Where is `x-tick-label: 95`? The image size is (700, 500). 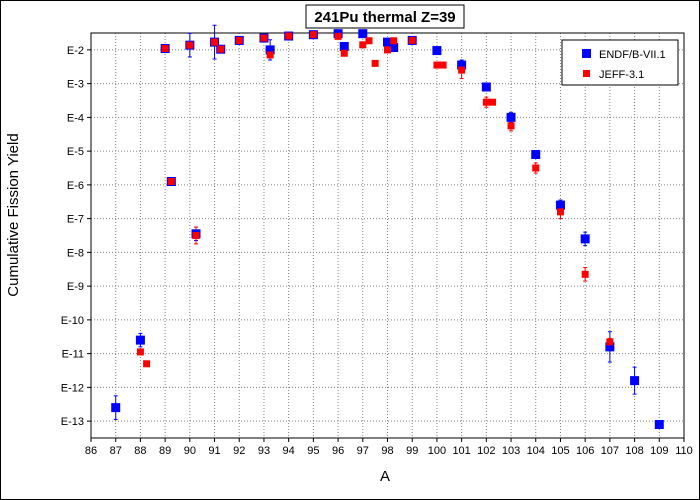
x-tick-label: 95 is located at coordinates (313, 451).